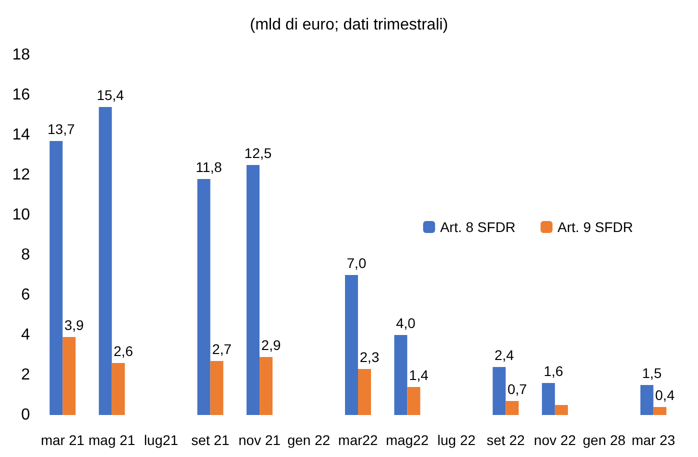  I want to click on x-tick-label: mag 21, so click(112, 440).